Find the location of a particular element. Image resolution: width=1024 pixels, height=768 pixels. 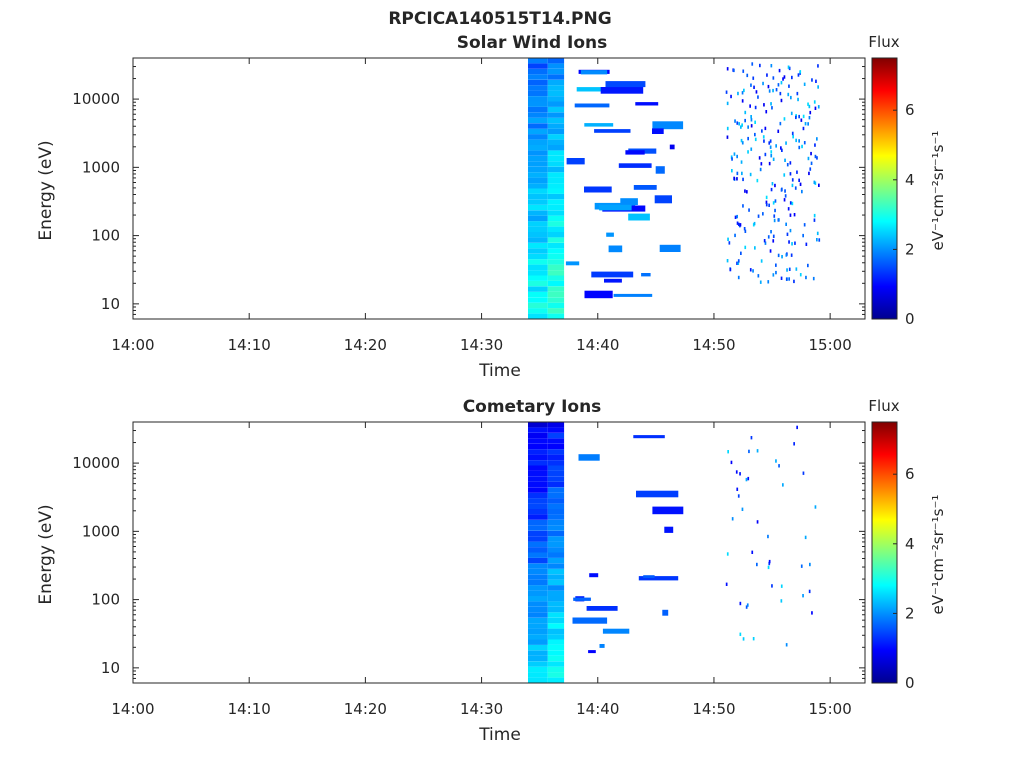

x-tick-label: 14:00 is located at coordinates (132, 709).